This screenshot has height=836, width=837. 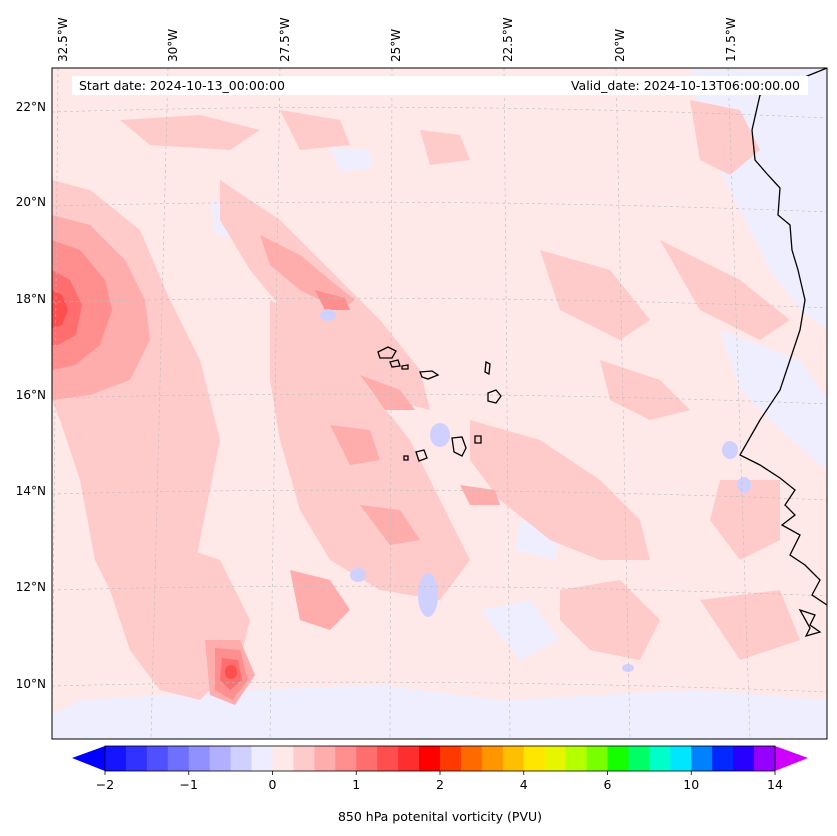 What do you see at coordinates (356, 784) in the screenshot?
I see `colorbar-tick-label: 1` at bounding box center [356, 784].